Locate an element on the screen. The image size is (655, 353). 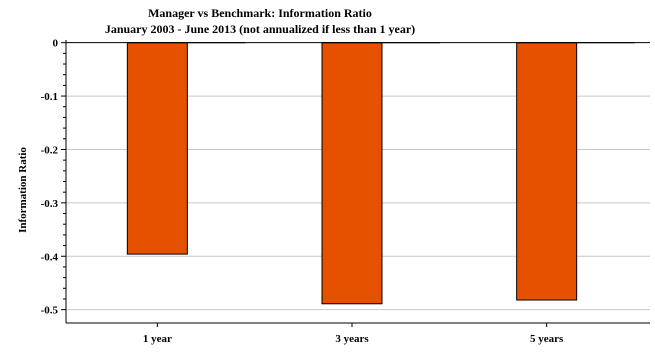
x-tick-label: 5 years is located at coordinates (547, 339).